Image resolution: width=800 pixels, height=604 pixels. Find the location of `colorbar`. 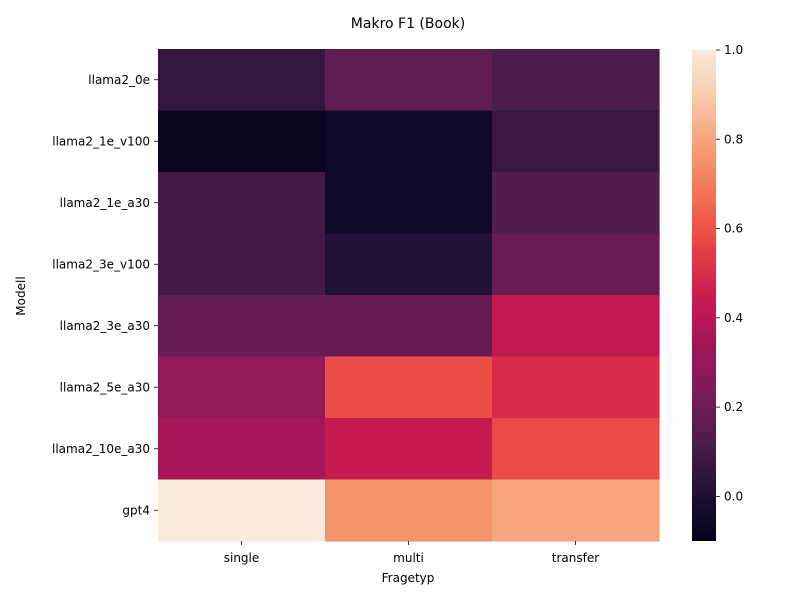

colorbar is located at coordinates (704, 295).